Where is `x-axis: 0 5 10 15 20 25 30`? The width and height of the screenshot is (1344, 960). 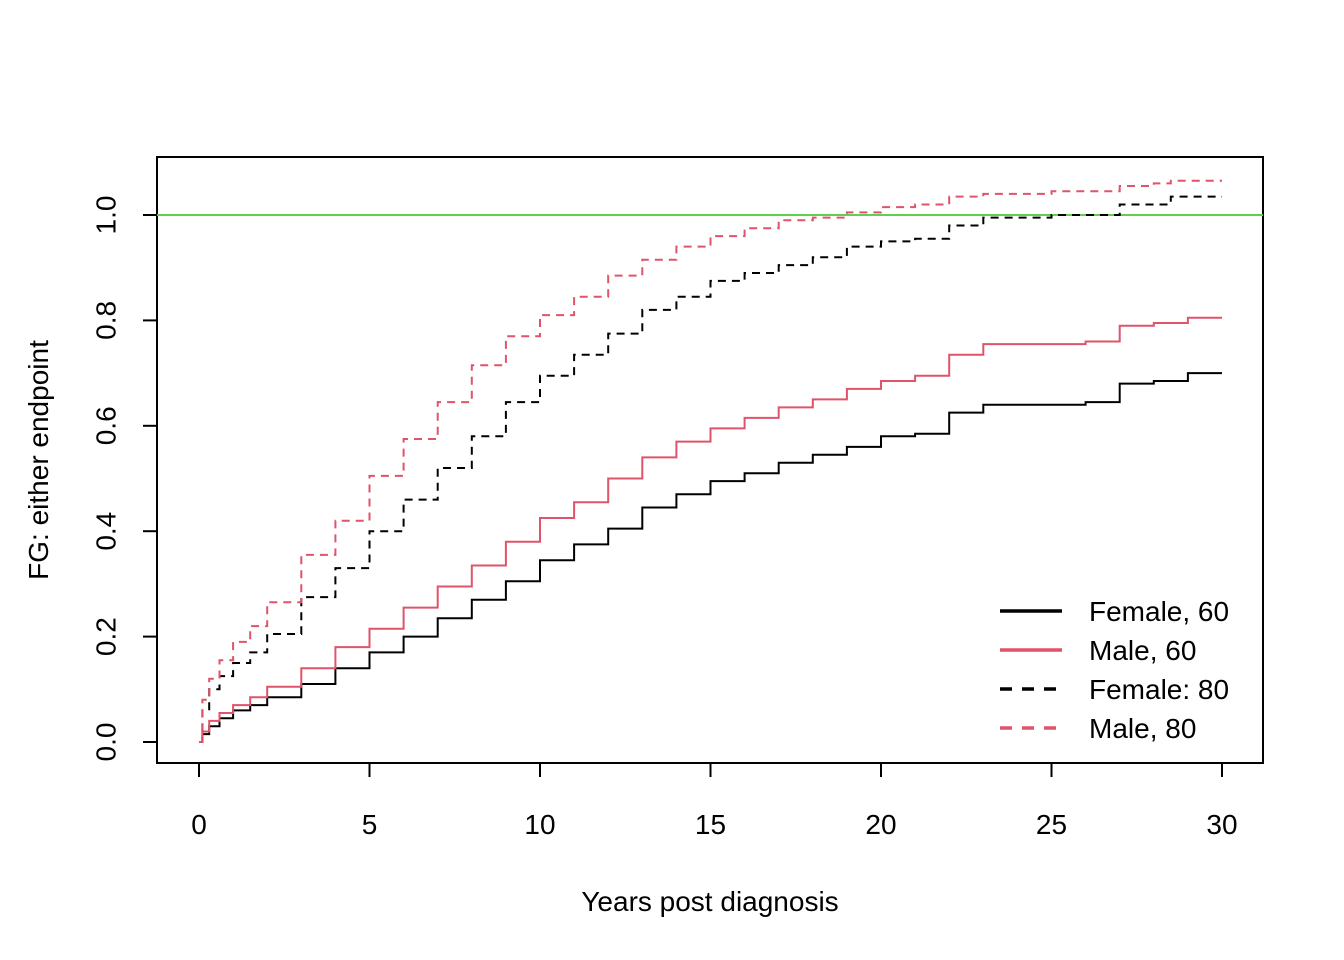
x-axis: 0 5 10 15 20 25 30 is located at coordinates (714, 801).